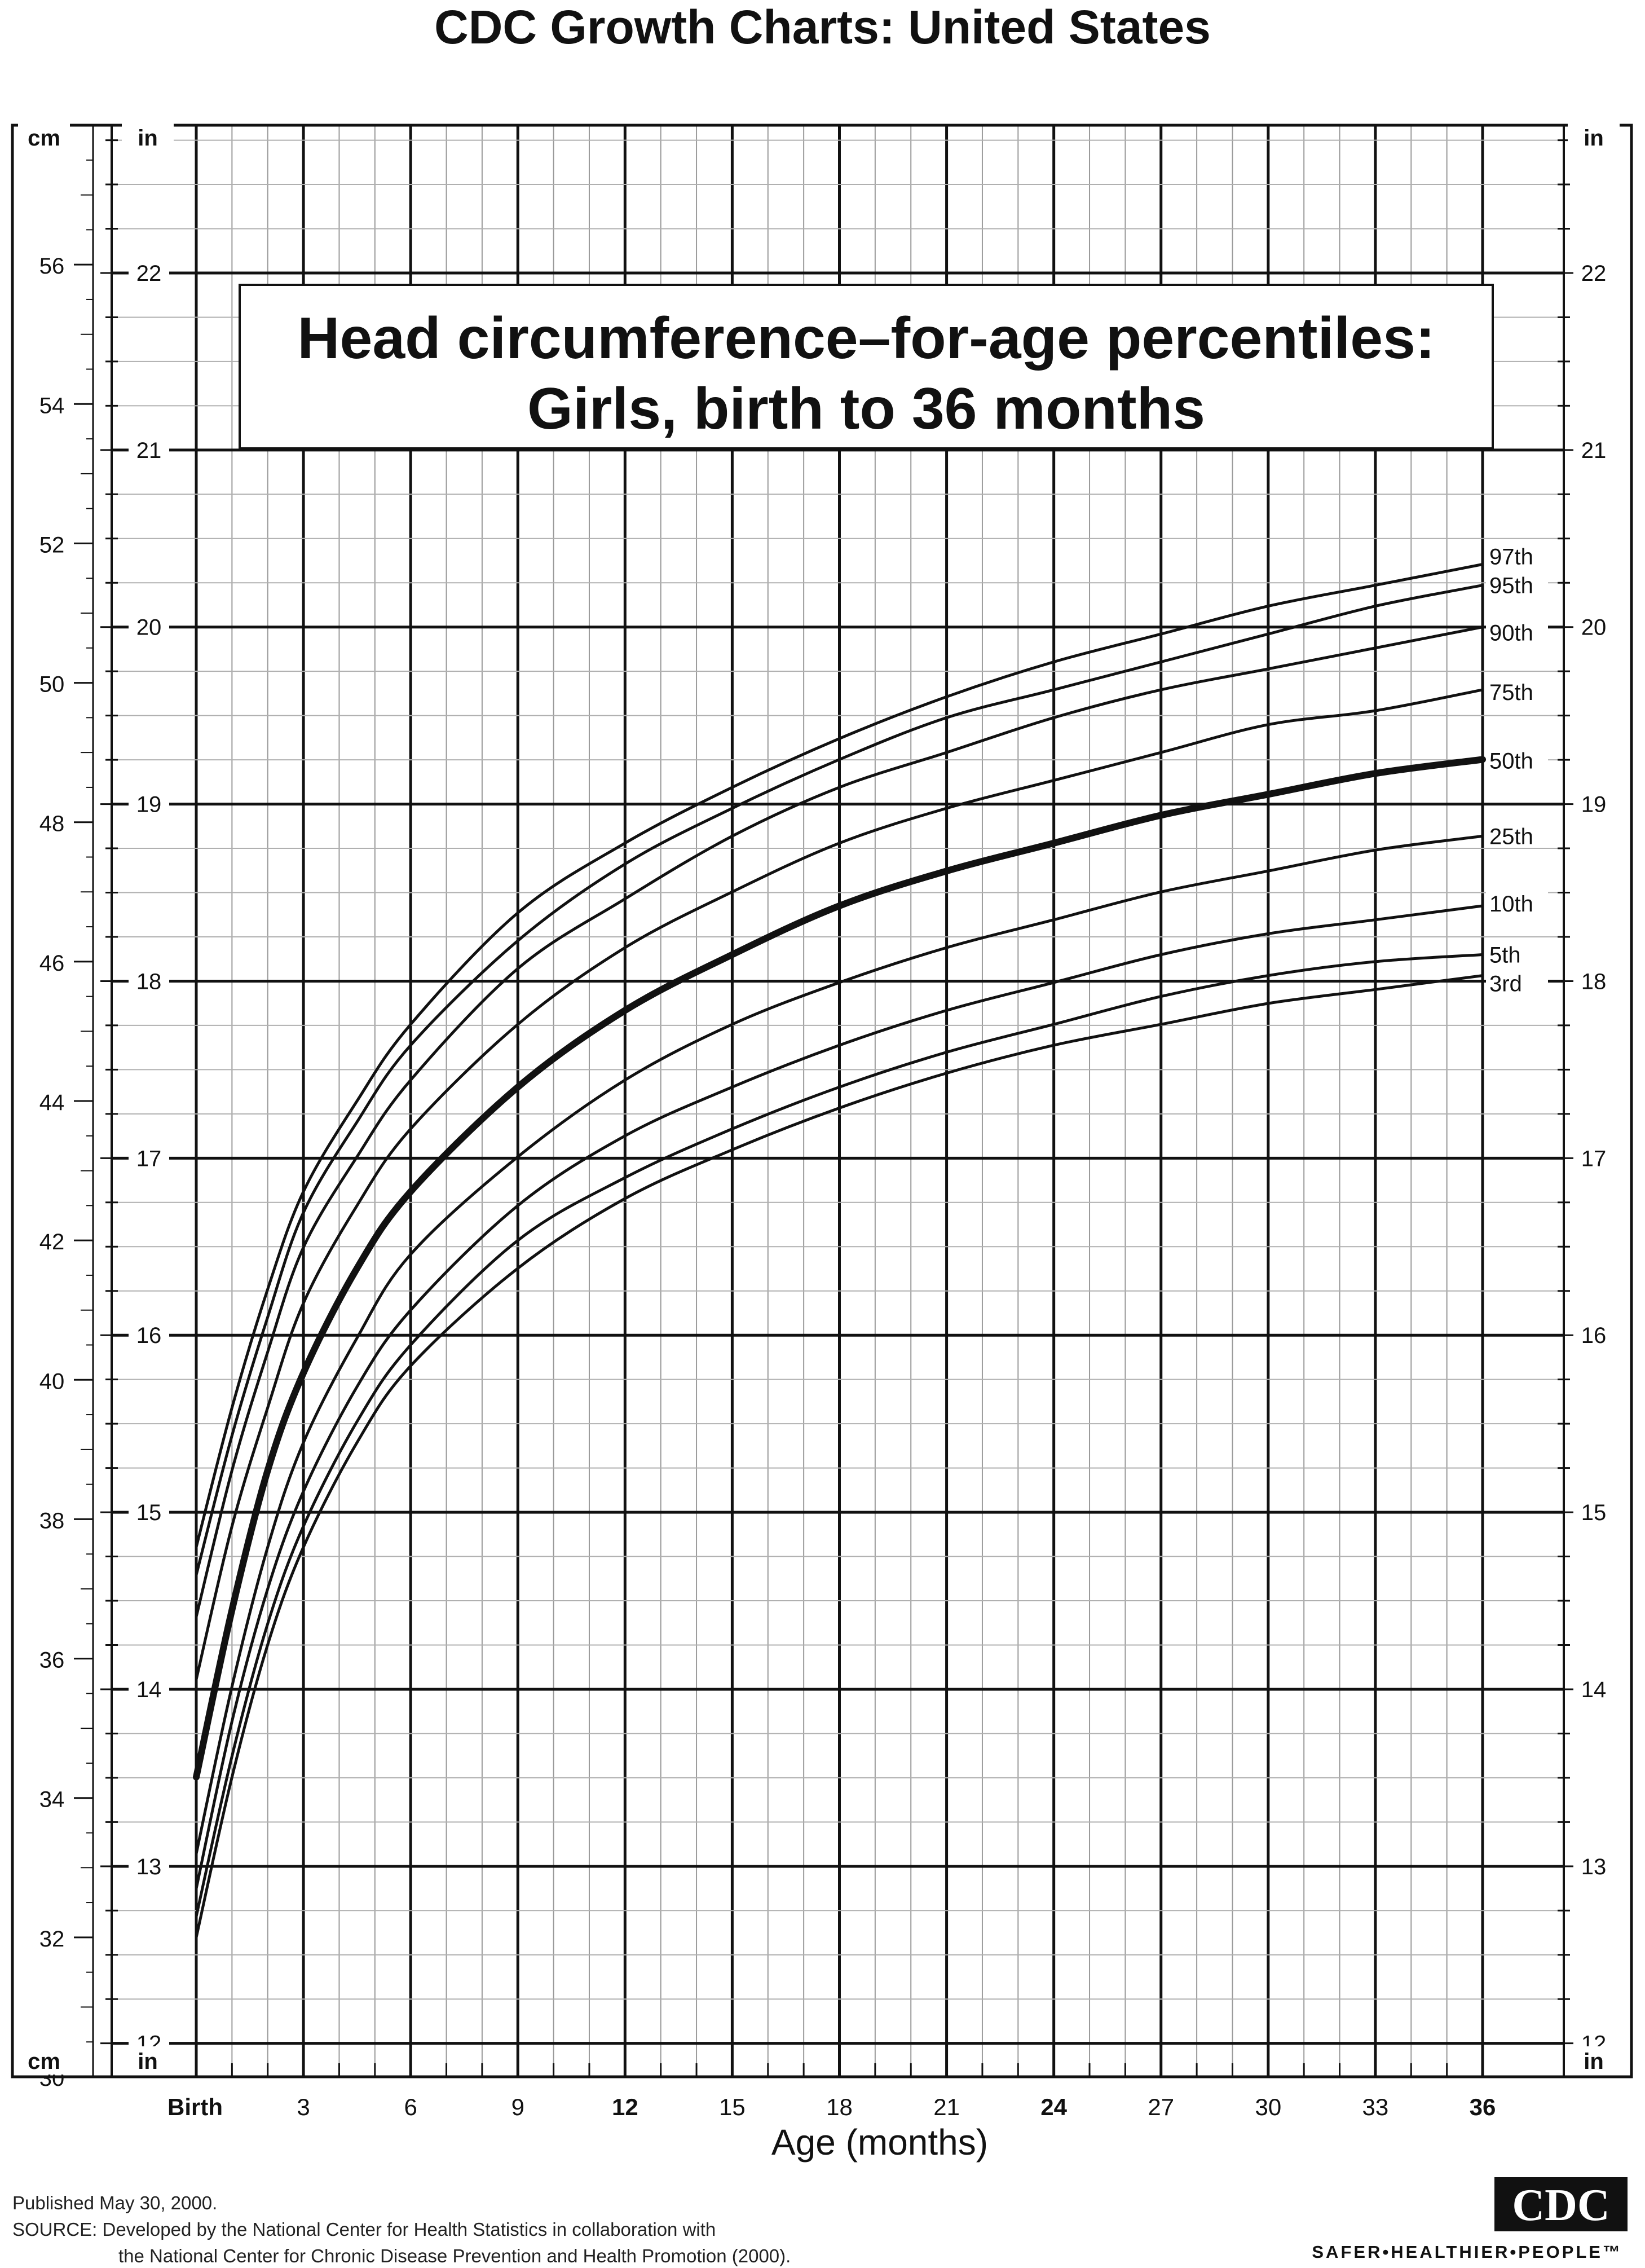 This screenshot has height=2268, width=1645. I want to click on in-unit-label-bottom-right-bg, so click(1594, 2060).